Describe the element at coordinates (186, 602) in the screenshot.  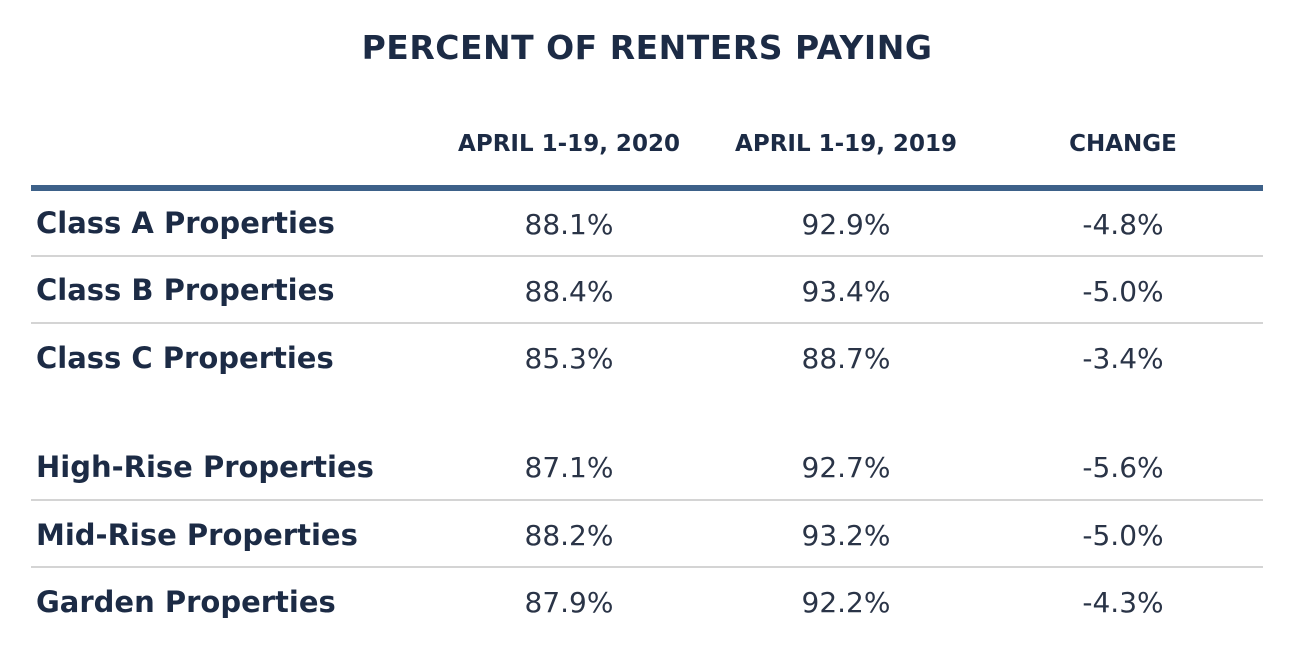
I see `row-label-garden: Garden Properties` at that location.